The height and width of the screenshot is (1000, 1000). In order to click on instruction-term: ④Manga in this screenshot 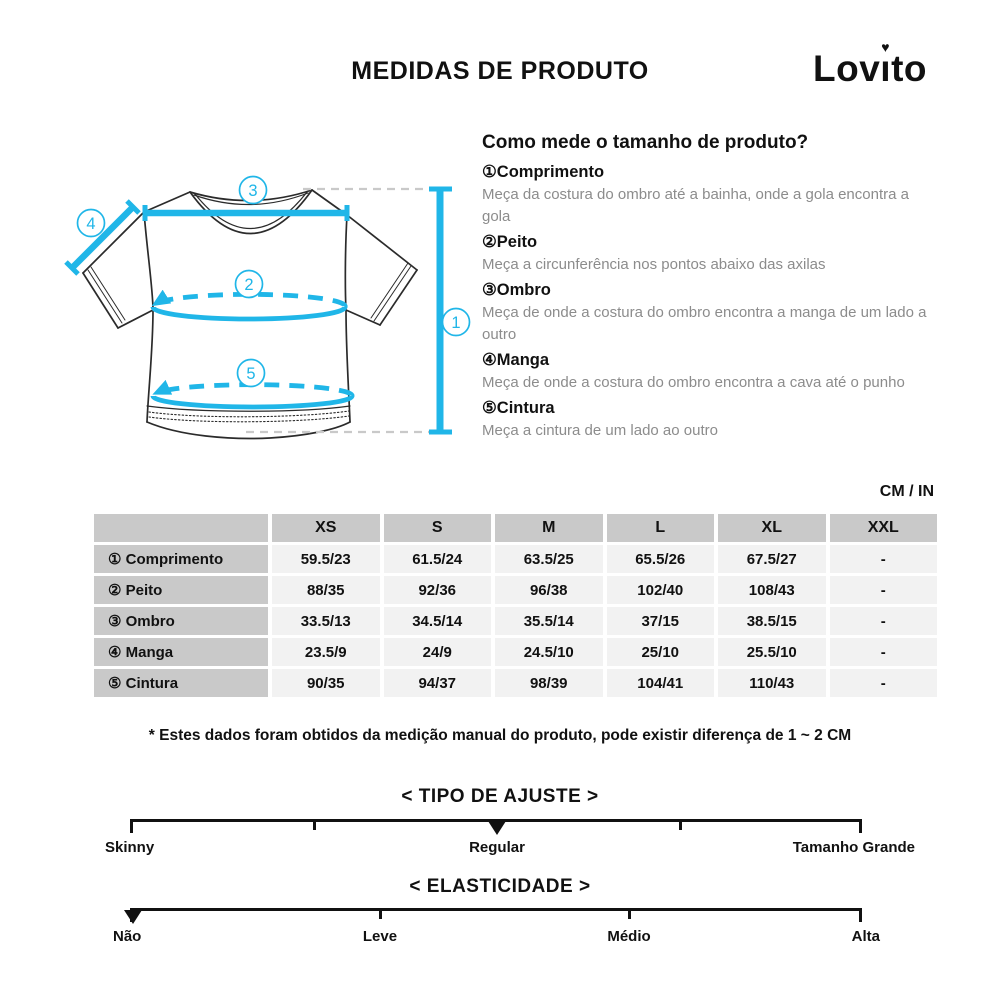, I will do `click(516, 360)`.